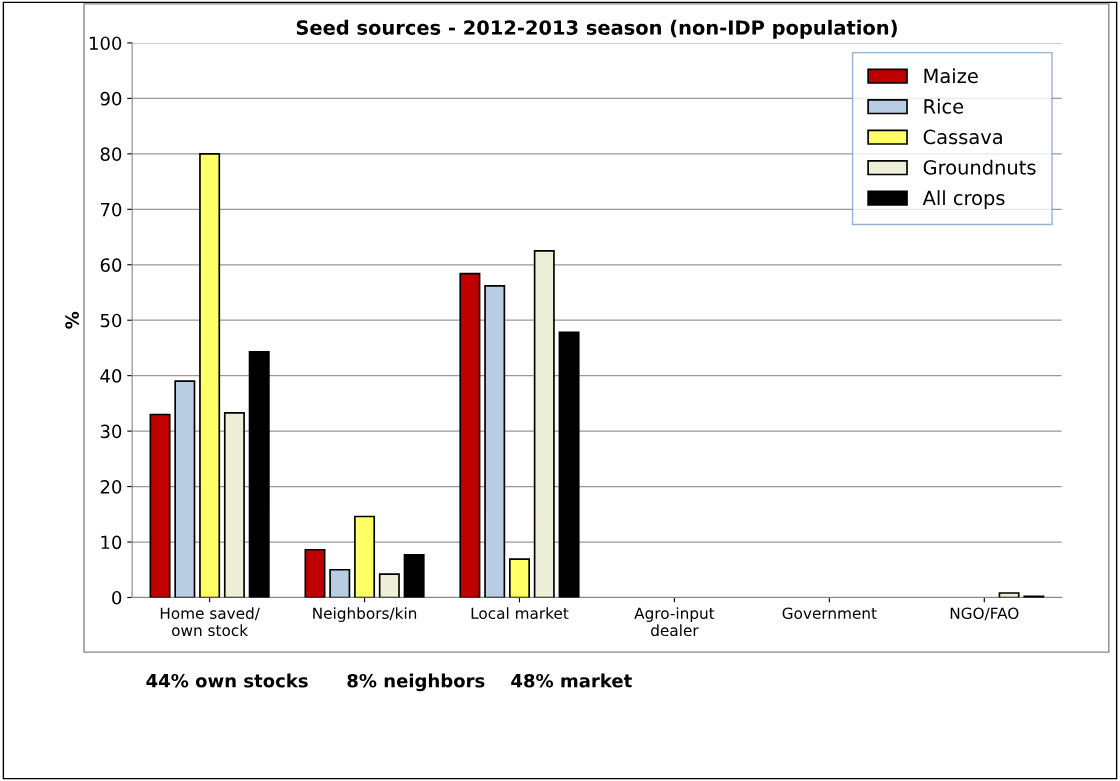 Image resolution: width=1120 pixels, height=781 pixels. Describe the element at coordinates (984, 614) in the screenshot. I see `x-tick-label: NGO/FAO` at that location.